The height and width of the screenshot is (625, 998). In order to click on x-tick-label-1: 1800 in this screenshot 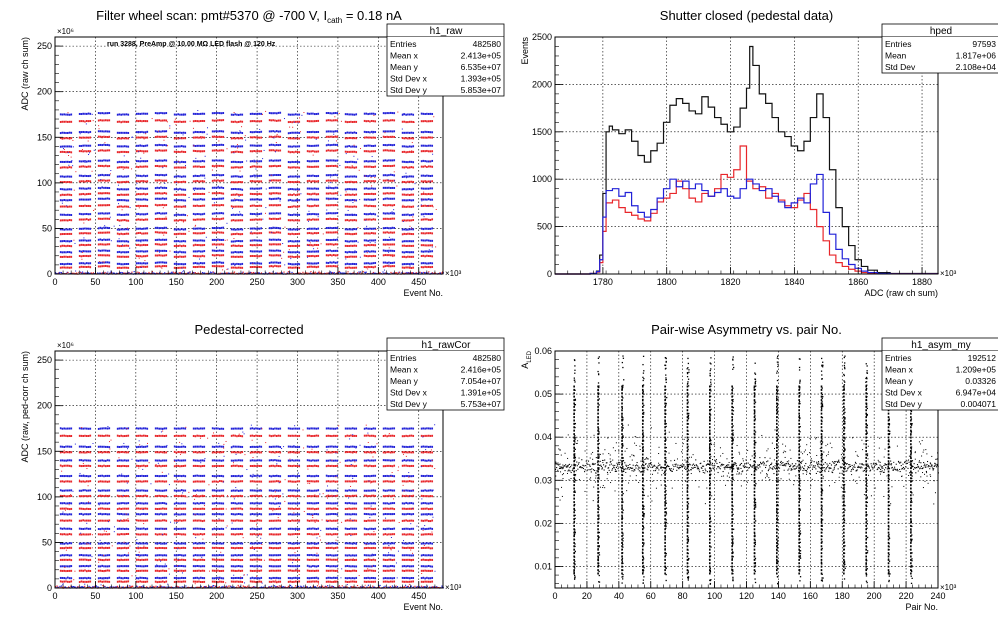, I will do `click(667, 282)`.